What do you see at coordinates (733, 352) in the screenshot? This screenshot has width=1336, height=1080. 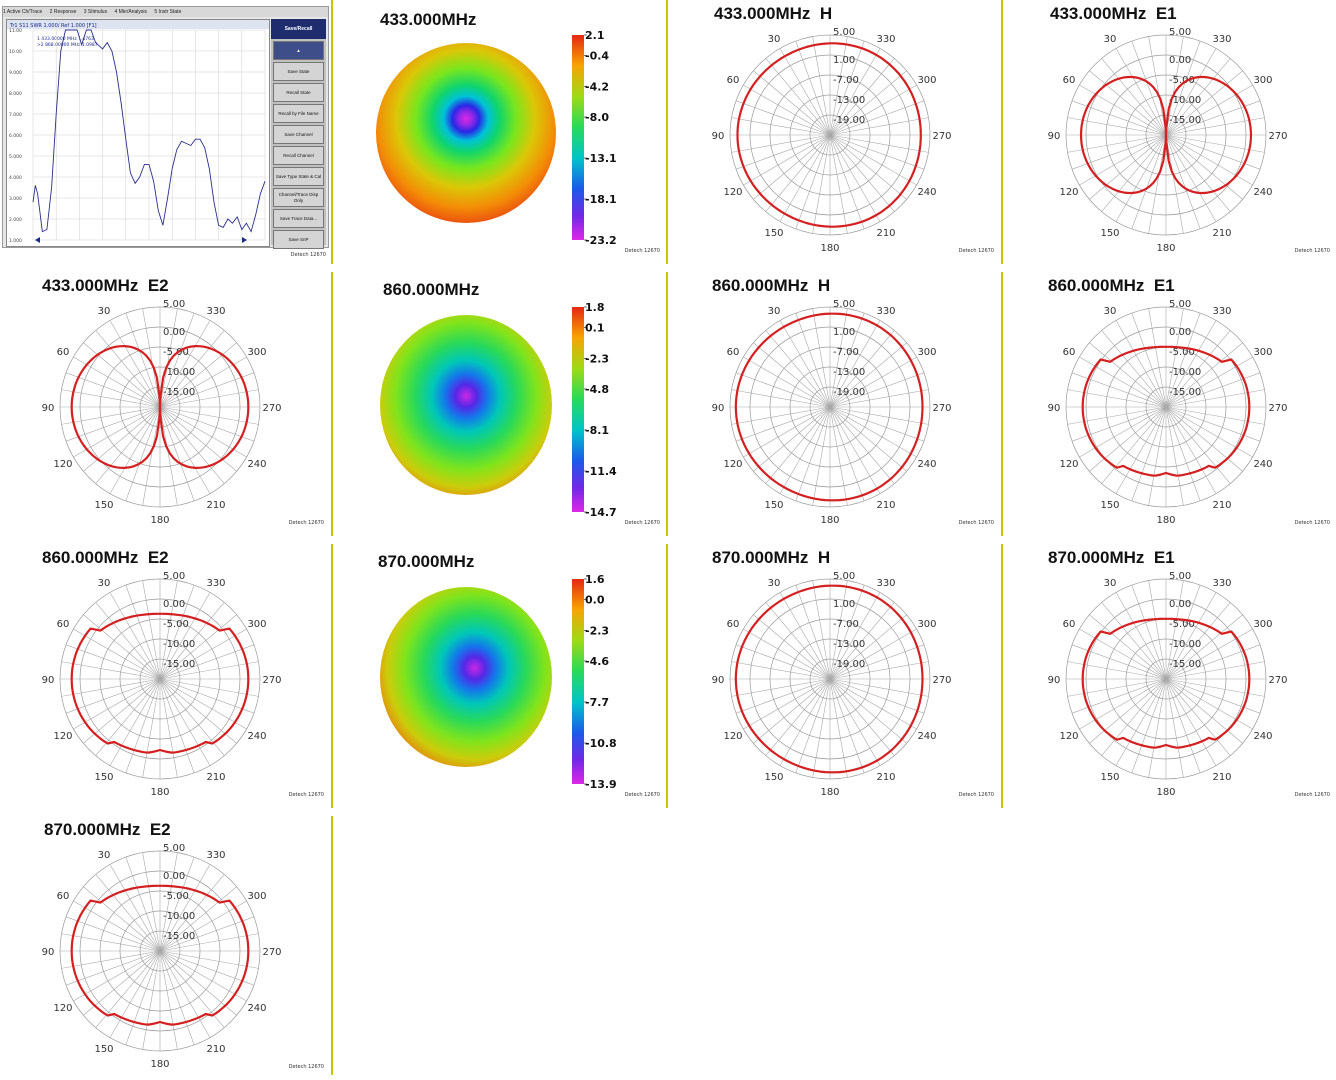 I see `angle-label: 60` at bounding box center [733, 352].